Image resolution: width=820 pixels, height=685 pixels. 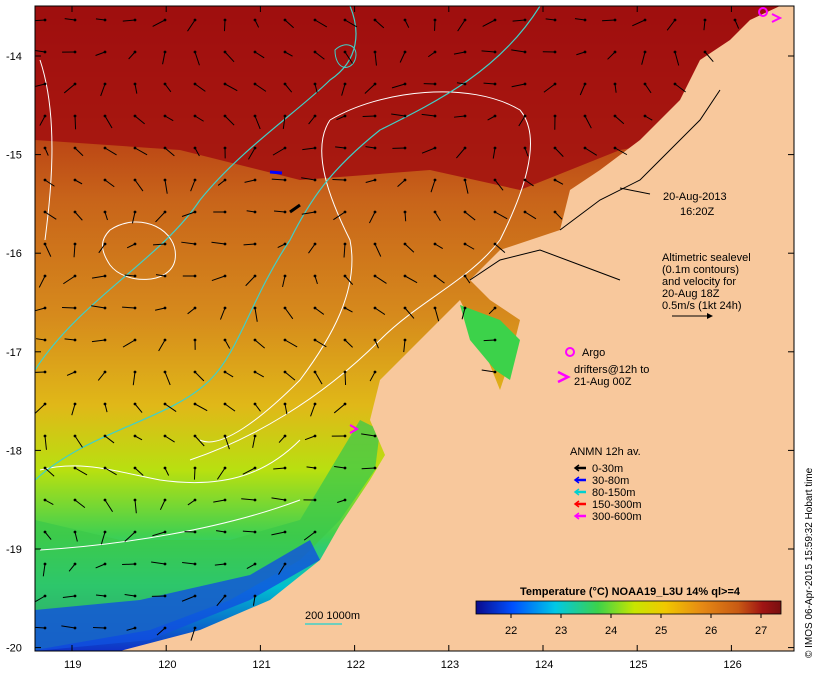 I want to click on colorbar-tick-label: 25, so click(x=661, y=631).